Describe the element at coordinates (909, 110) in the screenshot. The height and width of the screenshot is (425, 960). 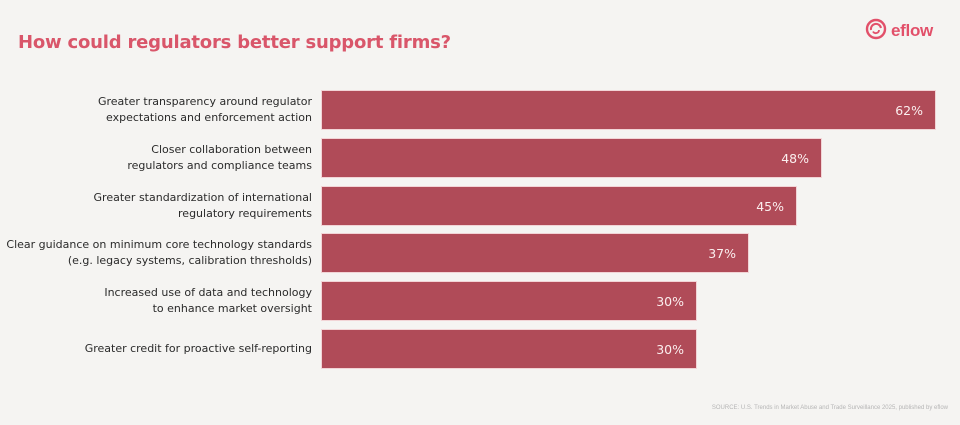
I see `bar-value: 62%` at that location.